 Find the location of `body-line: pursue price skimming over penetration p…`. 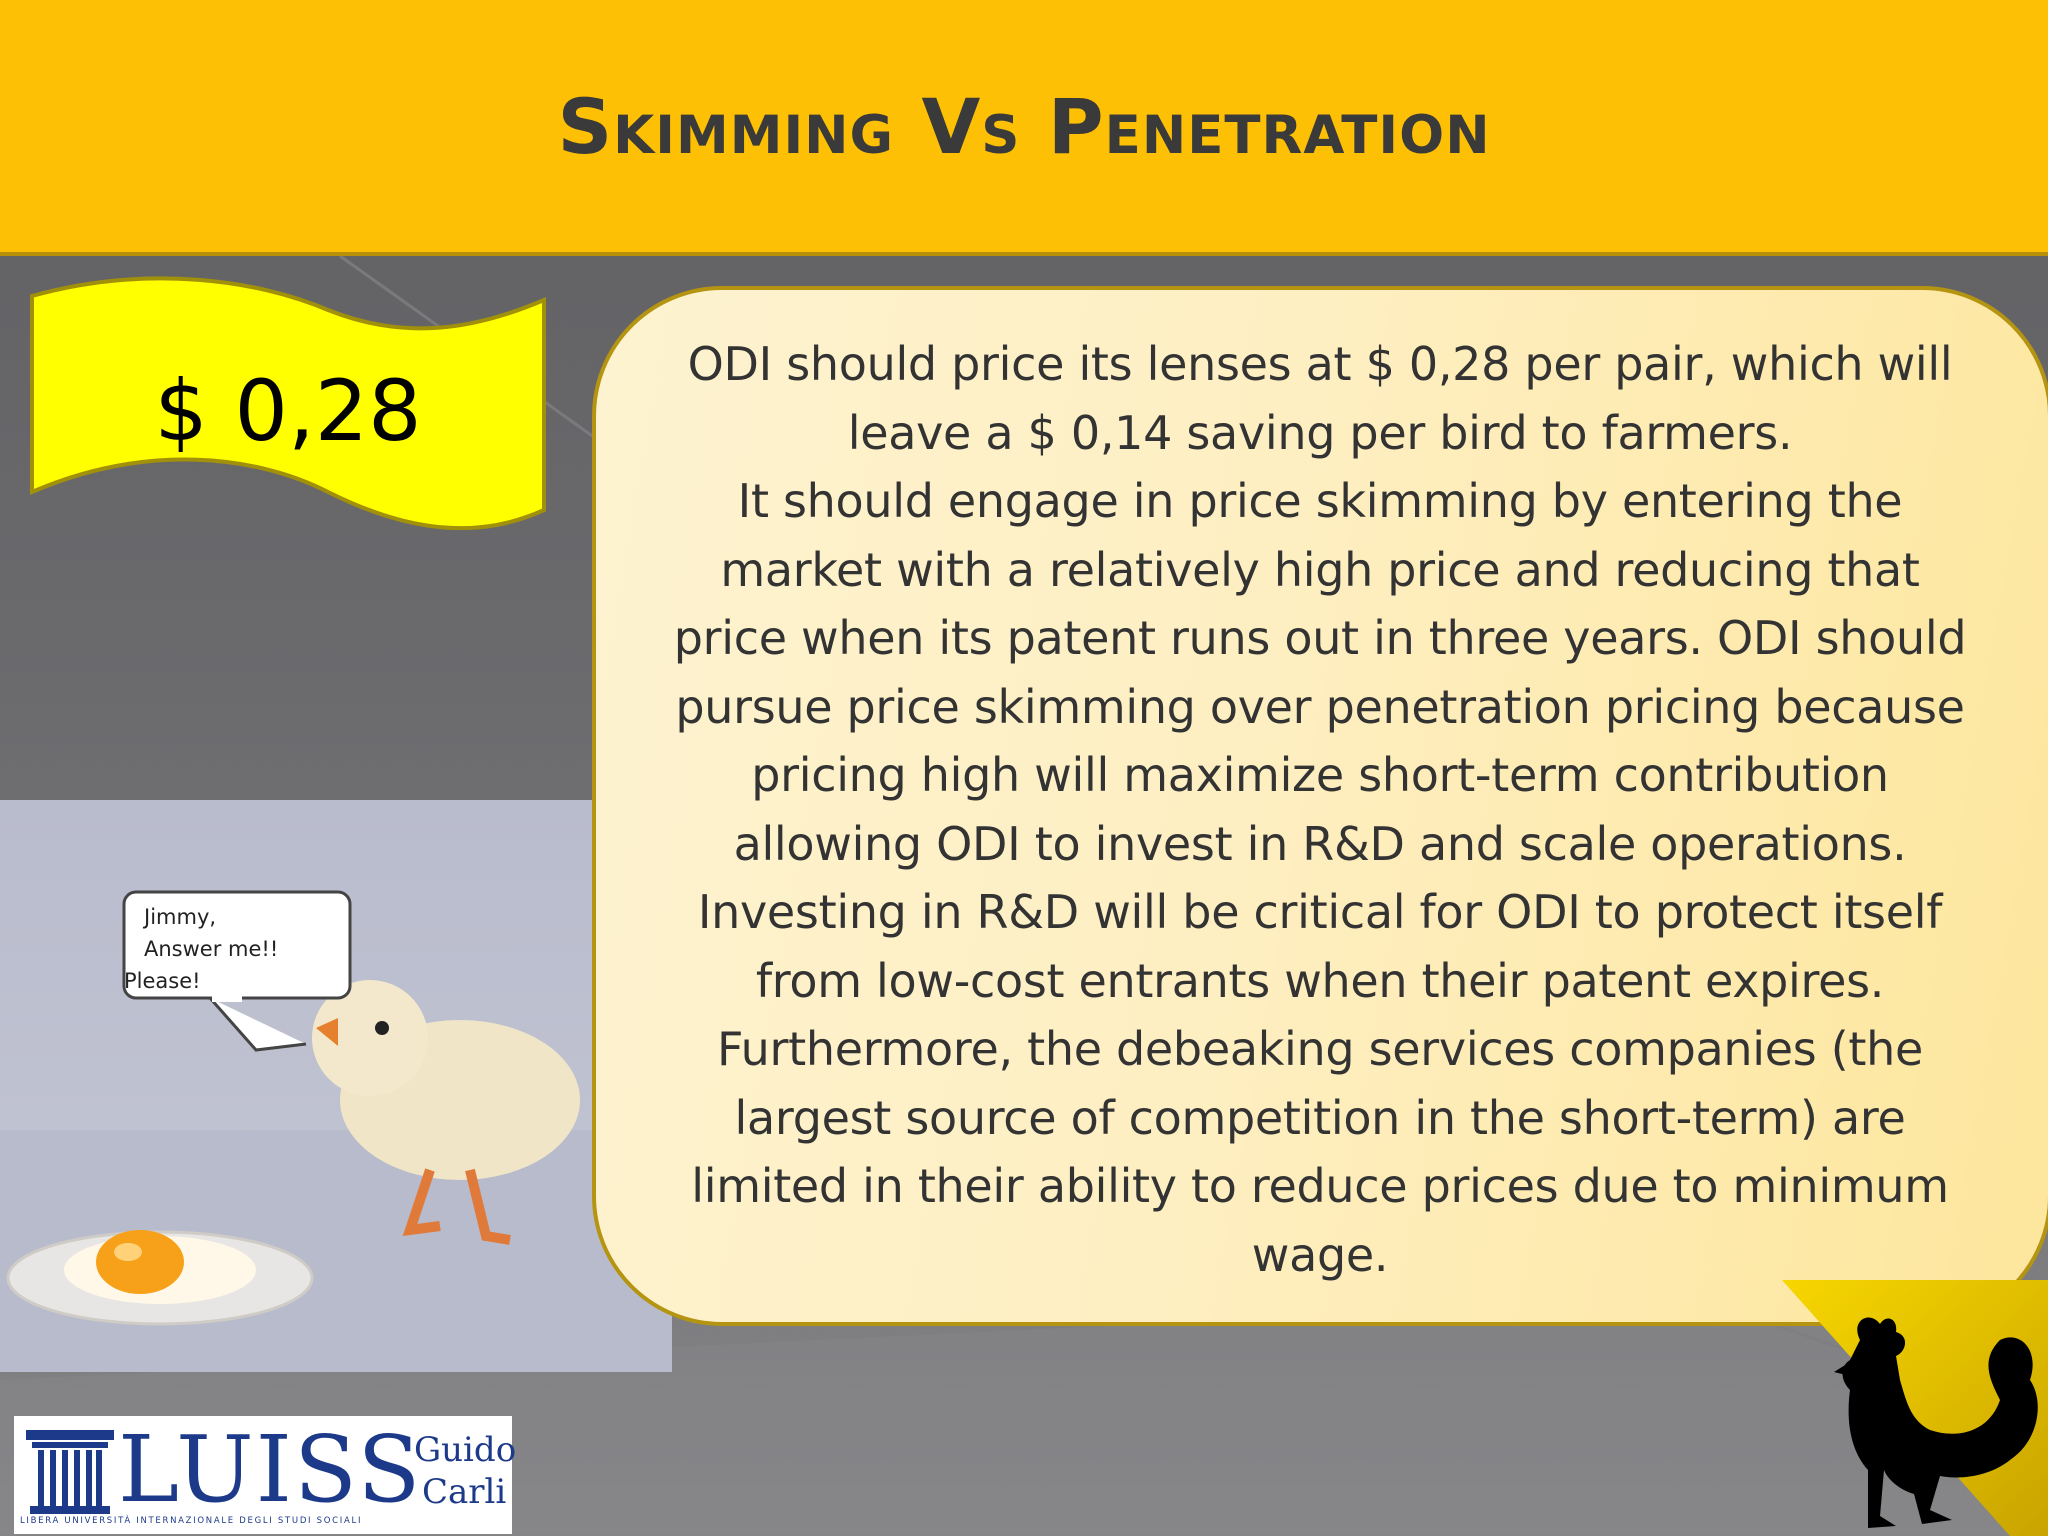

body-line: pursue price skimming over penetration p… is located at coordinates (1320, 706).